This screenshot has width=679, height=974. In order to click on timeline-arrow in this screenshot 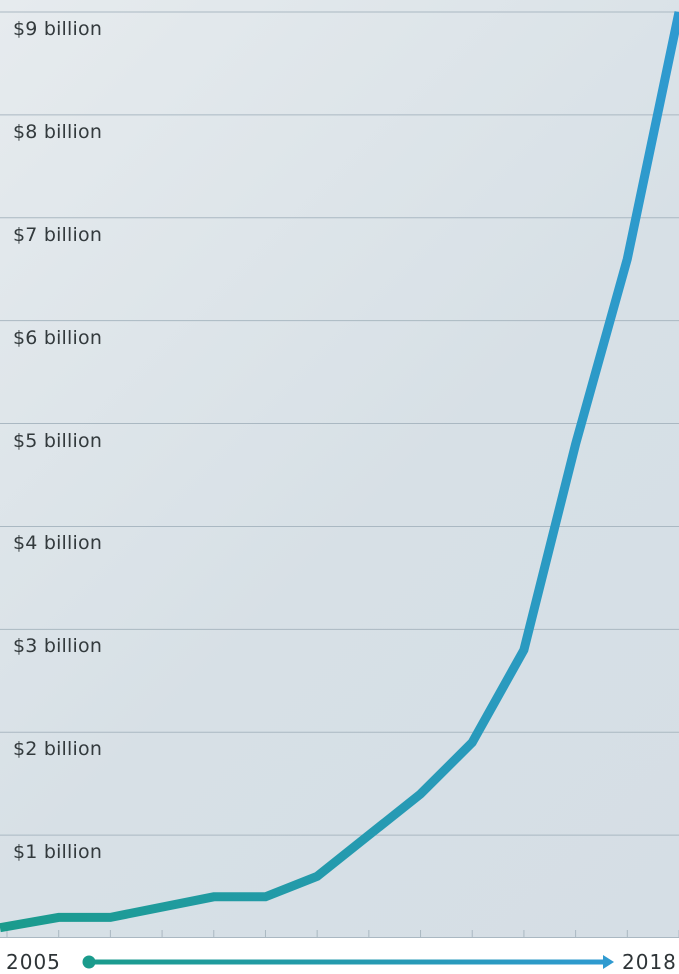, I will do `click(348, 962)`.